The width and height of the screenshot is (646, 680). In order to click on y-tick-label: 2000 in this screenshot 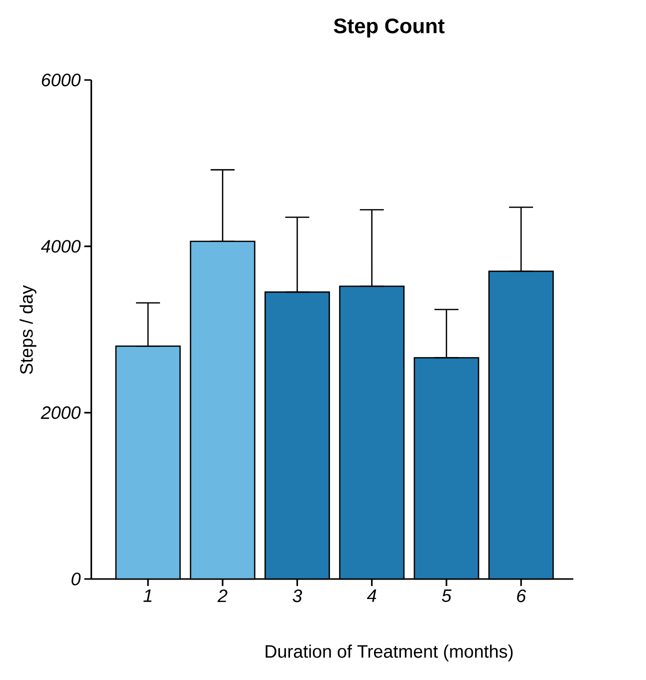, I will do `click(60, 413)`.